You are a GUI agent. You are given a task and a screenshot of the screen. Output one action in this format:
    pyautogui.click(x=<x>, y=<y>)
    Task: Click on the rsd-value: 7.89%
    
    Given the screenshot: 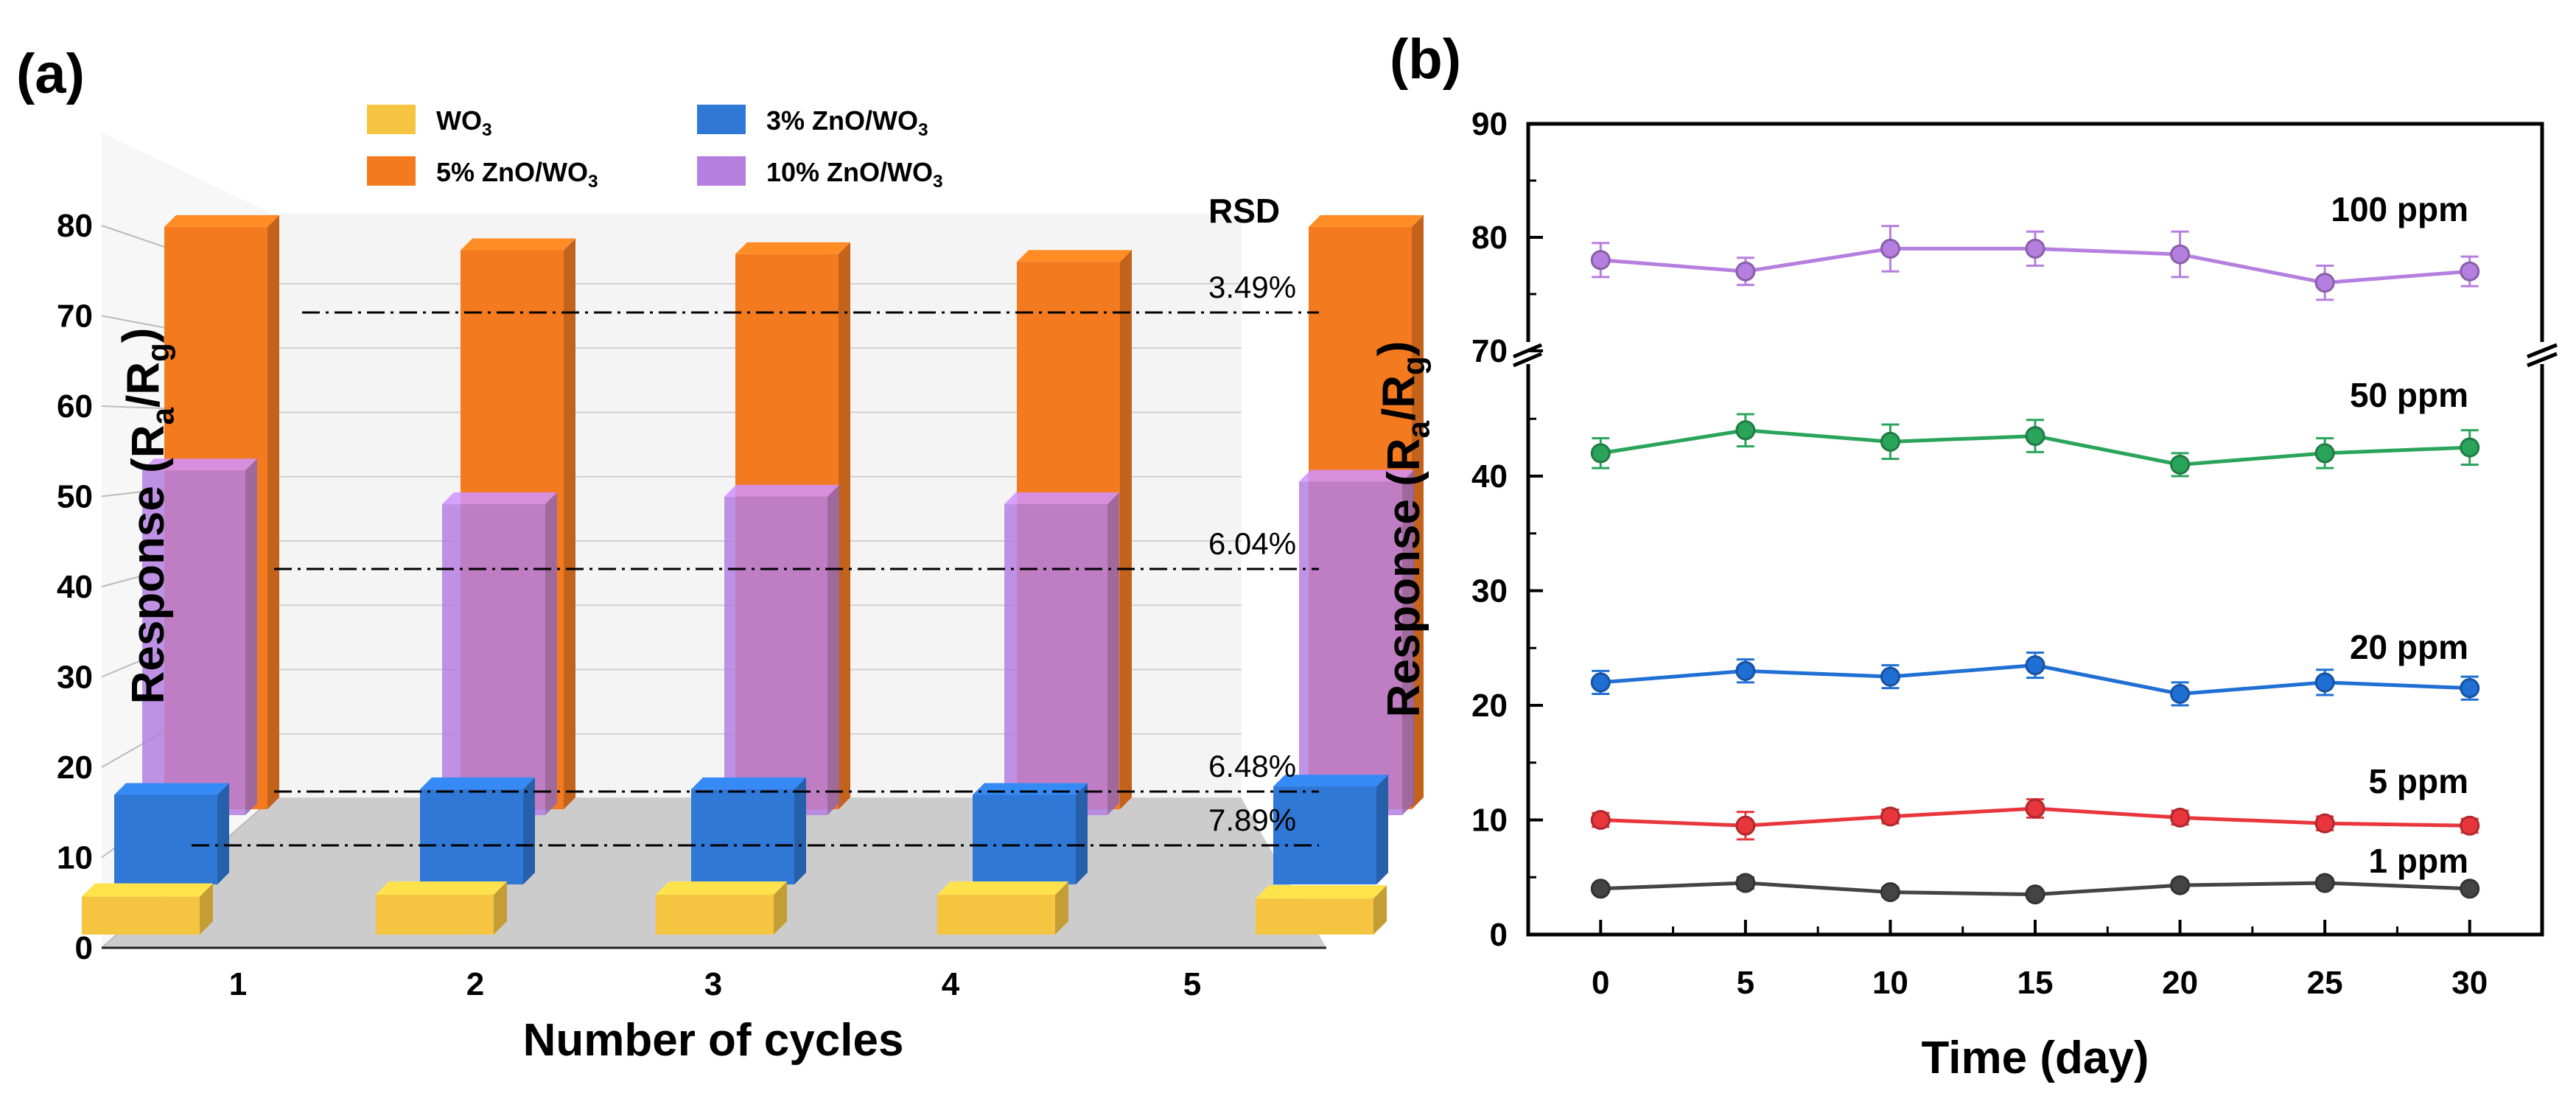 What is the action you would take?
    pyautogui.click(x=1252, y=820)
    